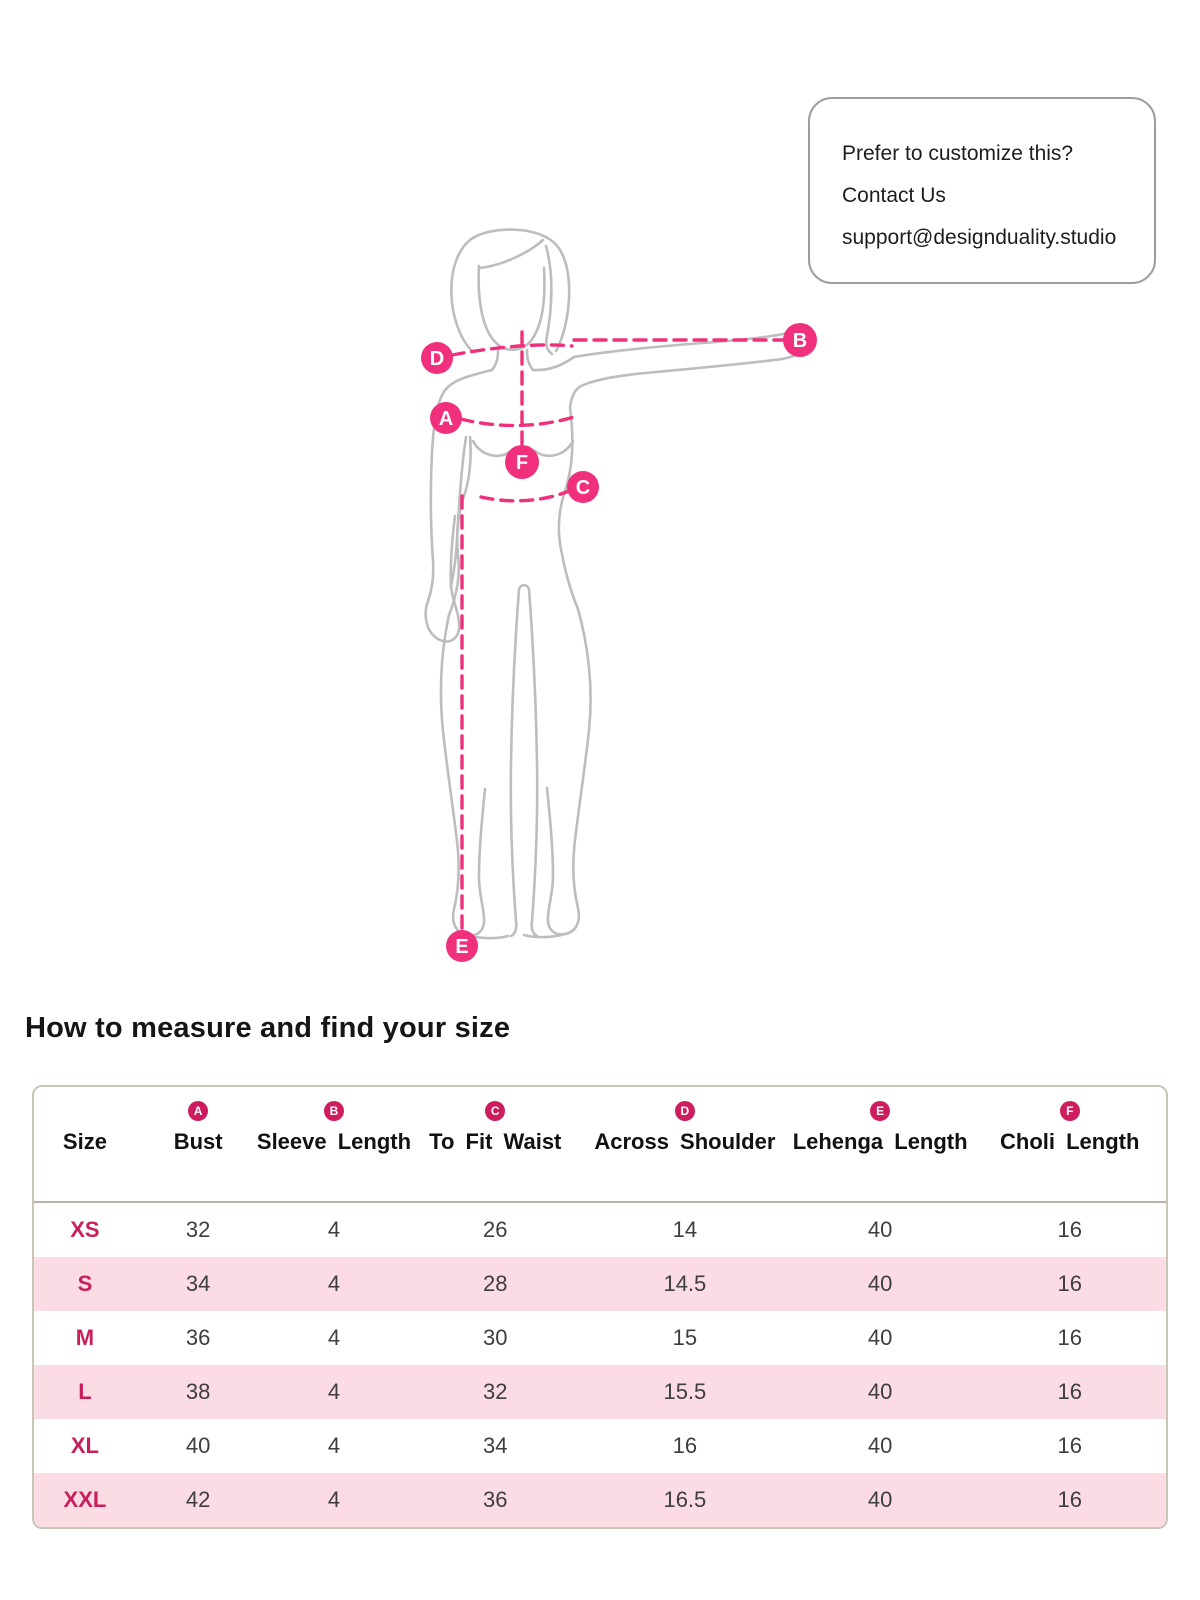 The height and width of the screenshot is (1600, 1200). What do you see at coordinates (495, 1283) in the screenshot?
I see `value-cell: 28` at bounding box center [495, 1283].